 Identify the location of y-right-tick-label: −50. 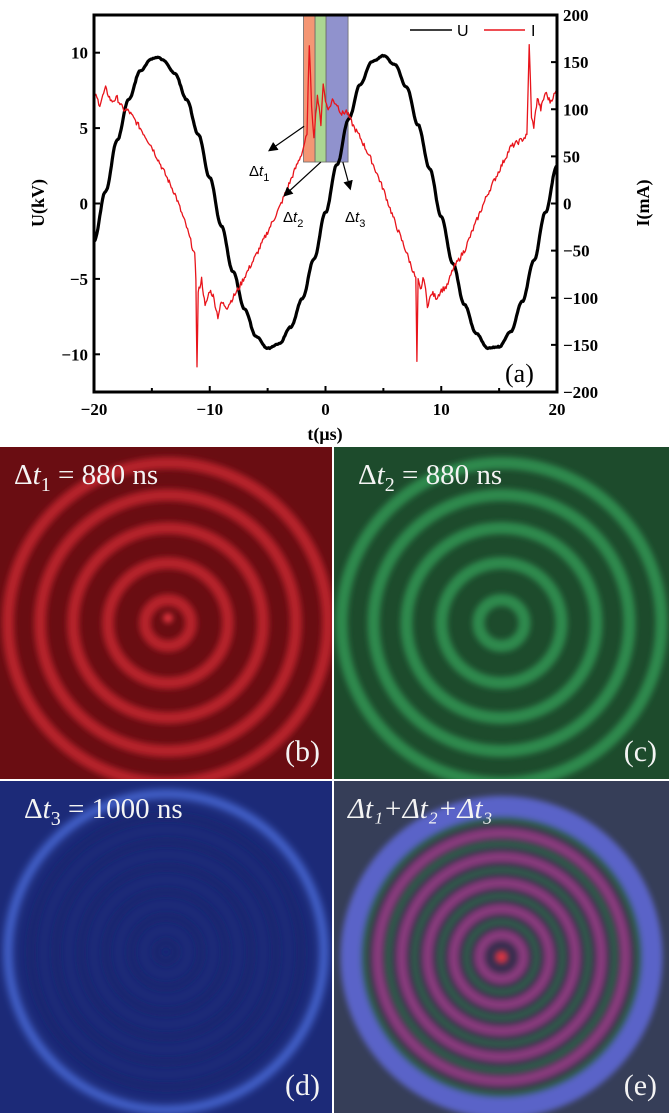
(576, 251).